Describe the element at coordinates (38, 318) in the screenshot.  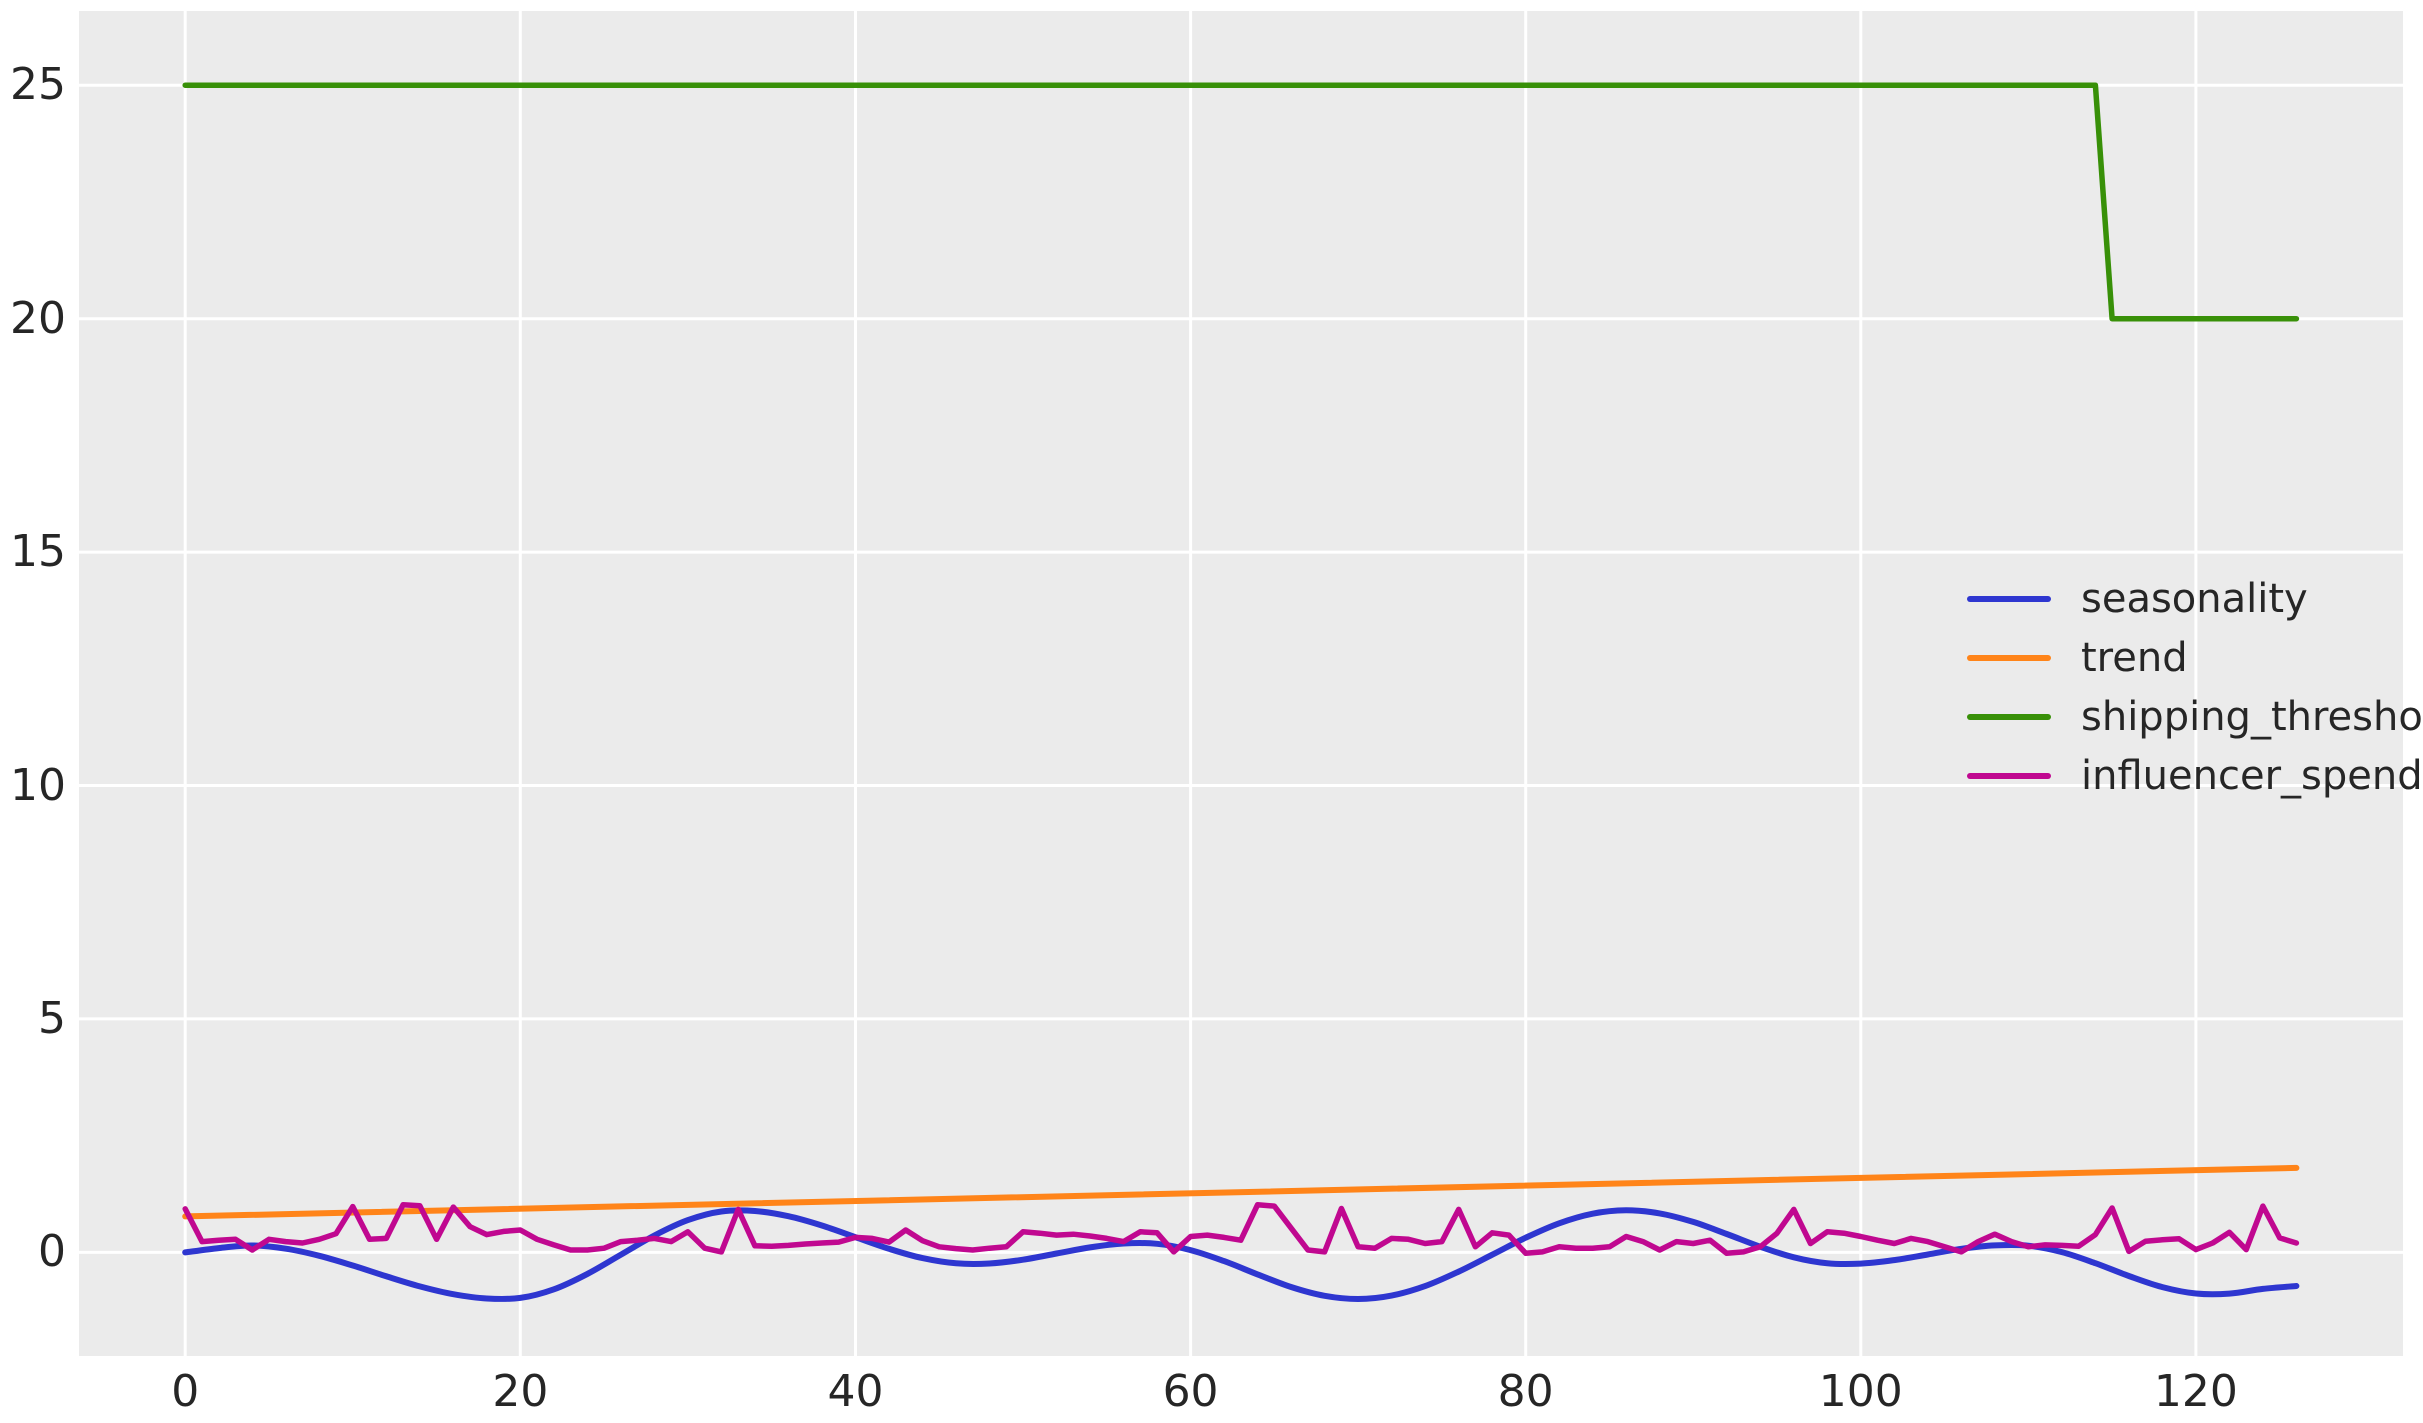
I see `y-tick-label: 20` at that location.